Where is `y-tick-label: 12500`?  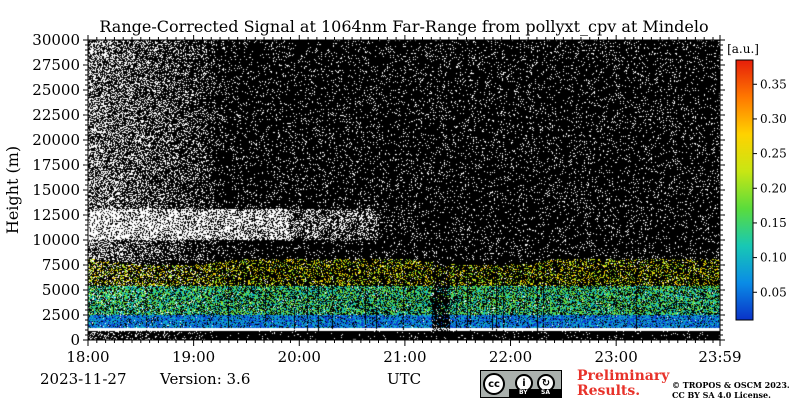 y-tick-label: 12500 is located at coordinates (56, 215).